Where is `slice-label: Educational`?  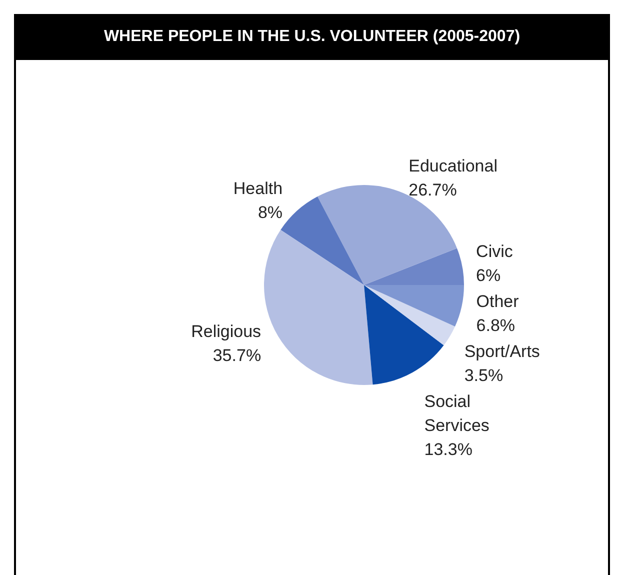
slice-label: Educational is located at coordinates (453, 166).